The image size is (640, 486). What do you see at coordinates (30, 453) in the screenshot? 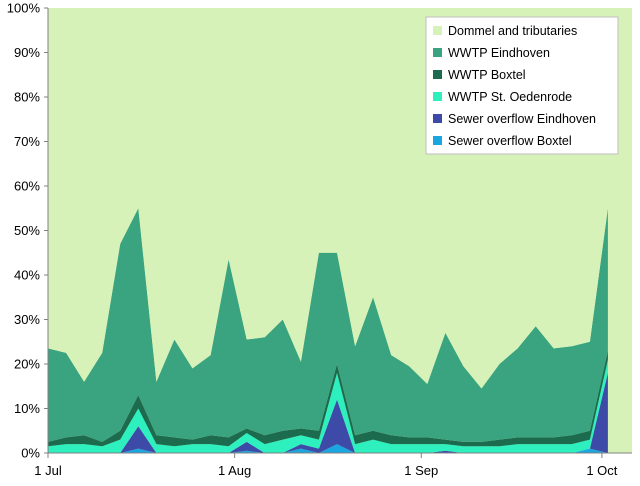
I see `y-tick-label: 0%` at bounding box center [30, 453].